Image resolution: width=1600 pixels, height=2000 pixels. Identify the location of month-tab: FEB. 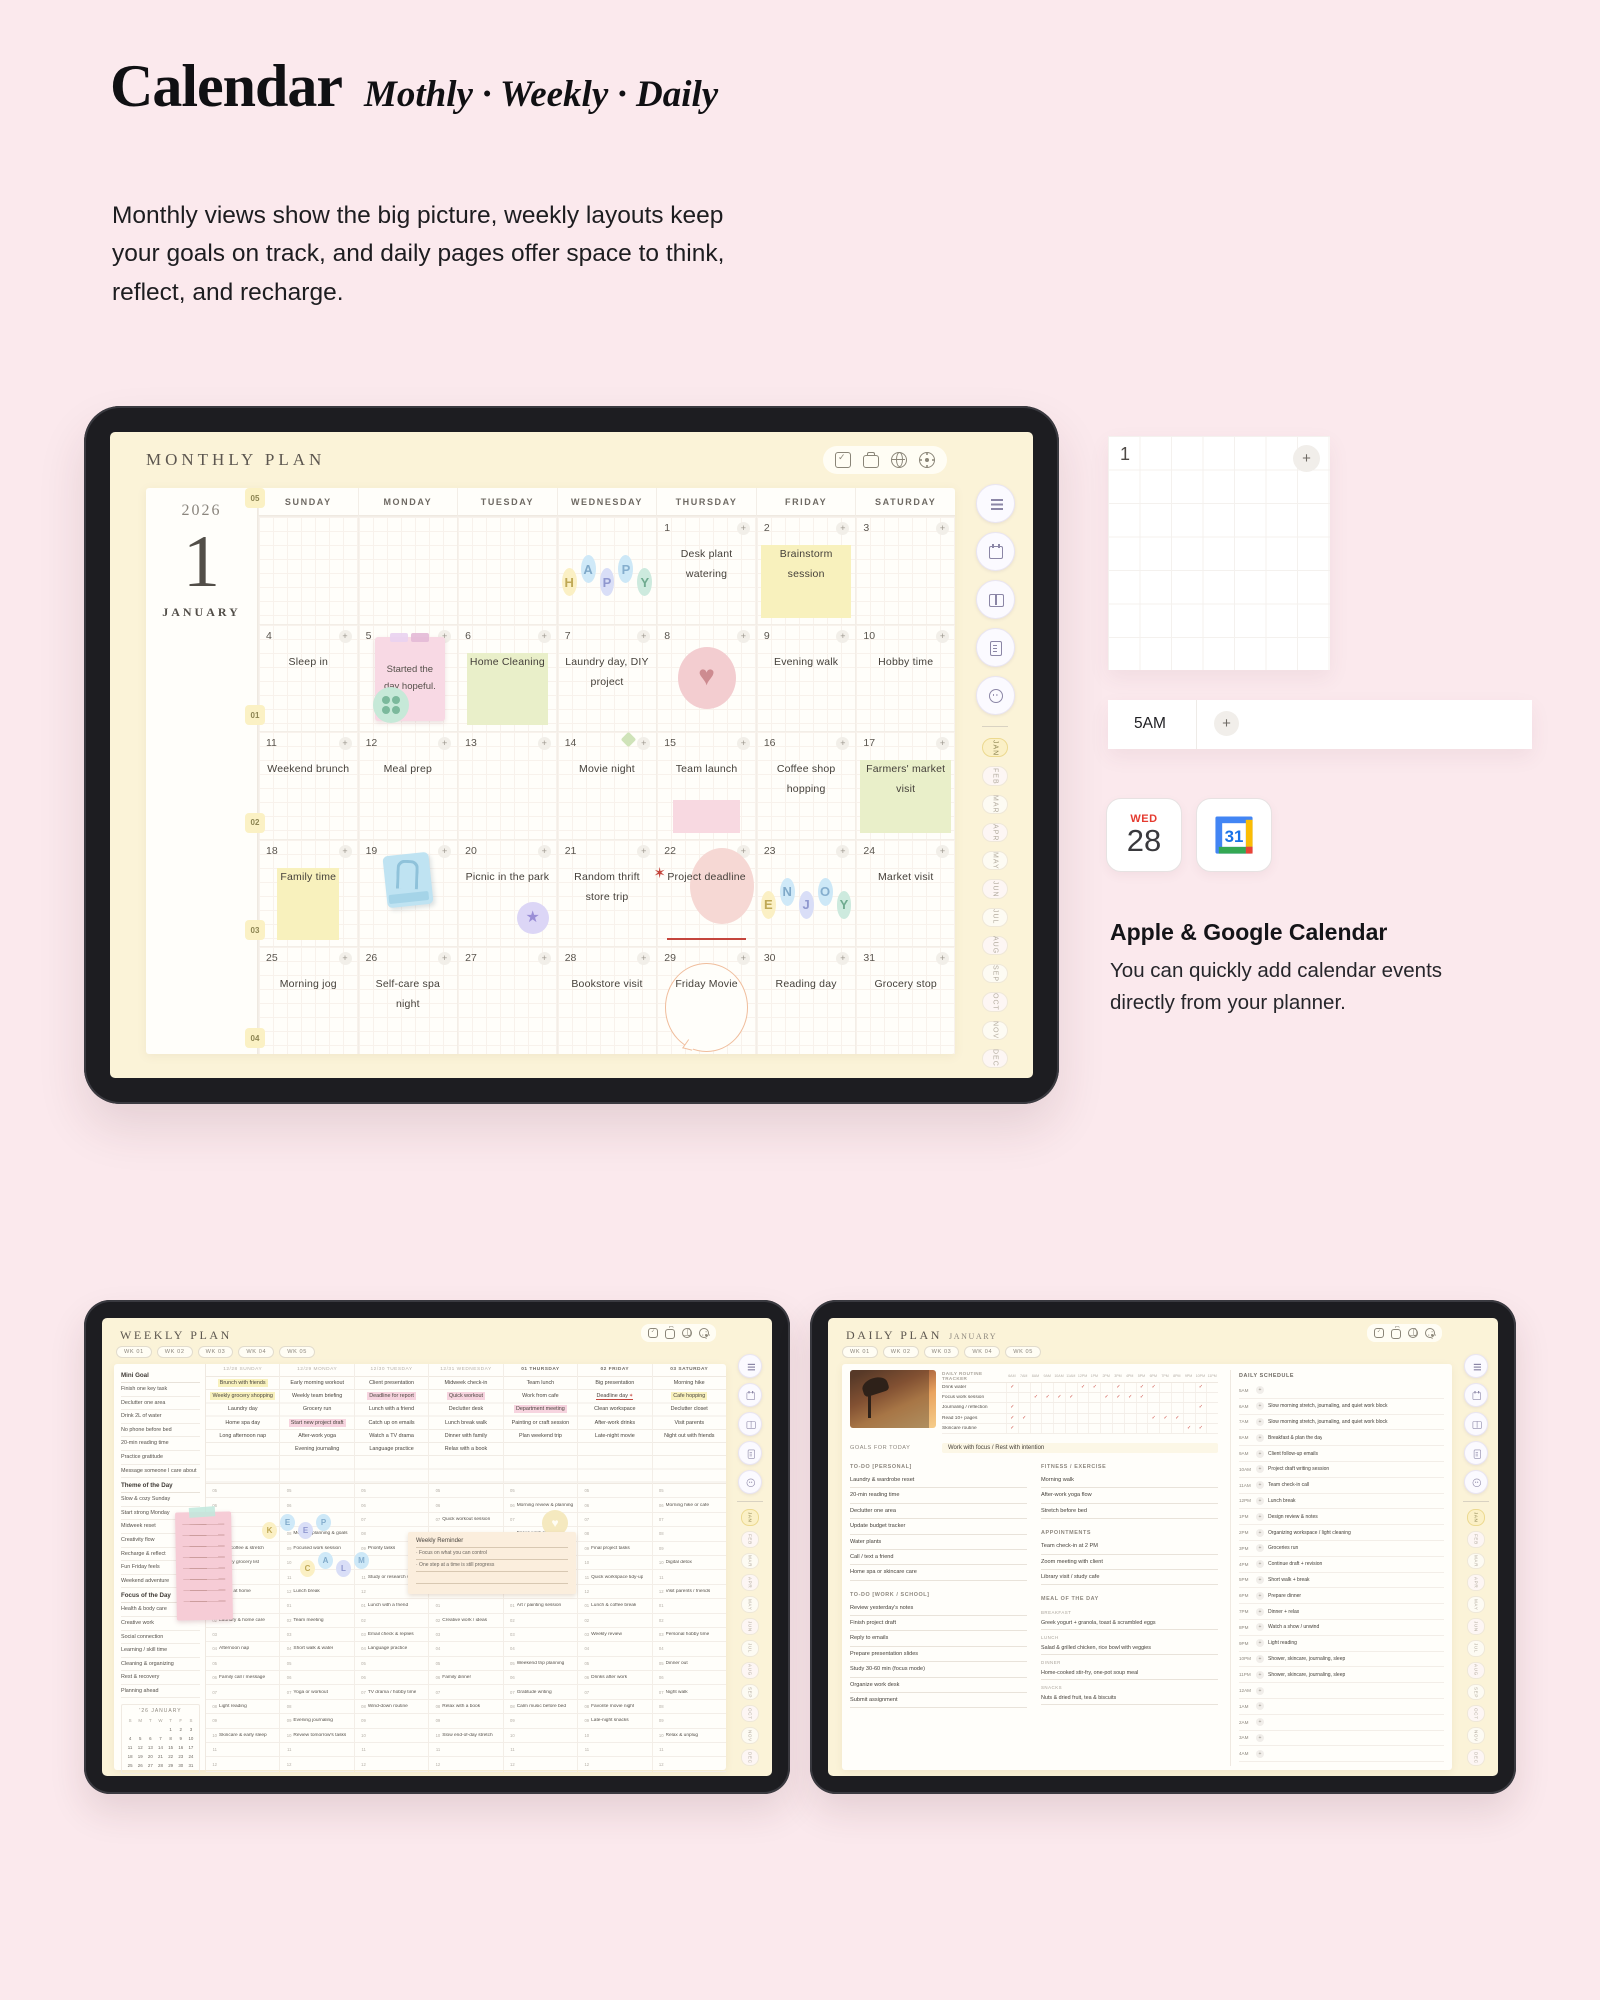
(1476, 1539).